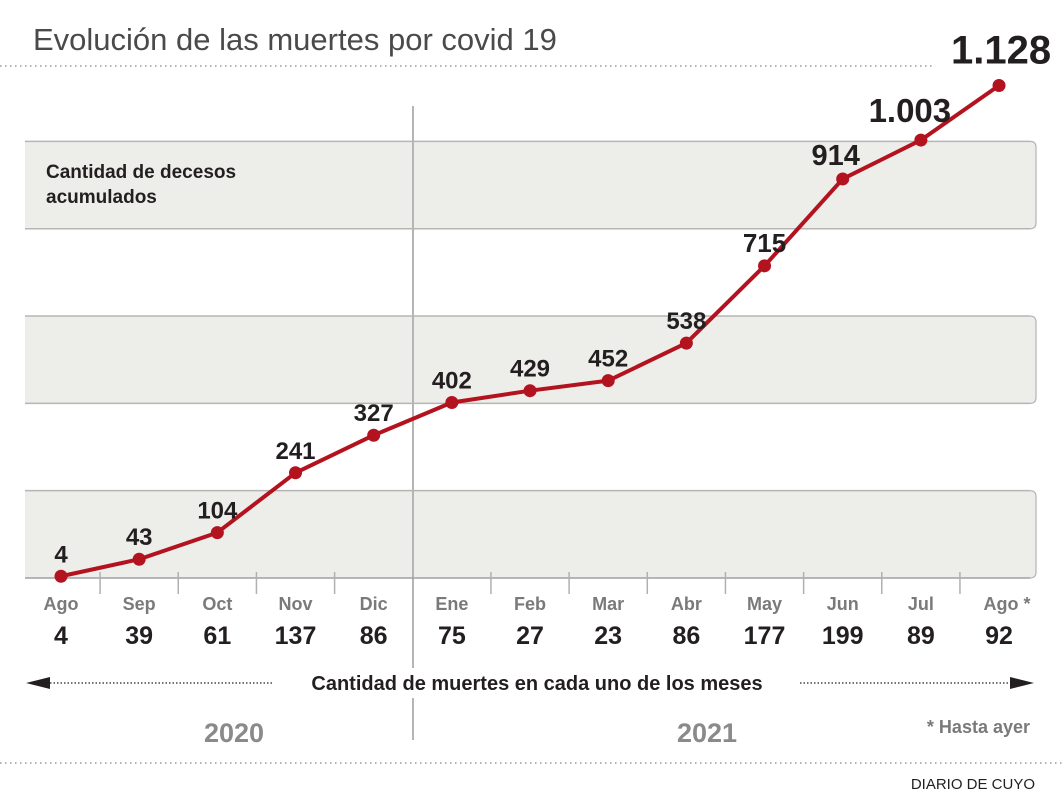  Describe the element at coordinates (1001, 51) in the screenshot. I see `data-label: 1.128` at that location.